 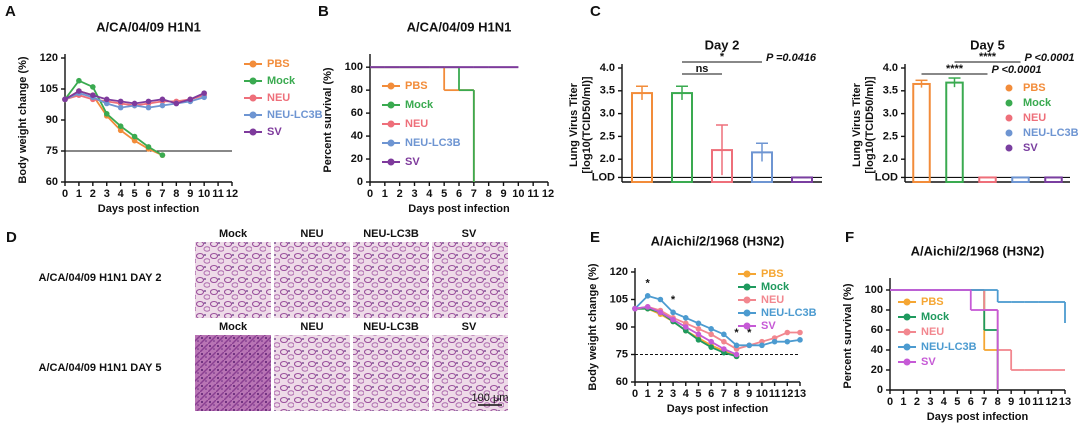 What do you see at coordinates (218, 194) in the screenshot?
I see `x-tick-label: 11` at bounding box center [218, 194].